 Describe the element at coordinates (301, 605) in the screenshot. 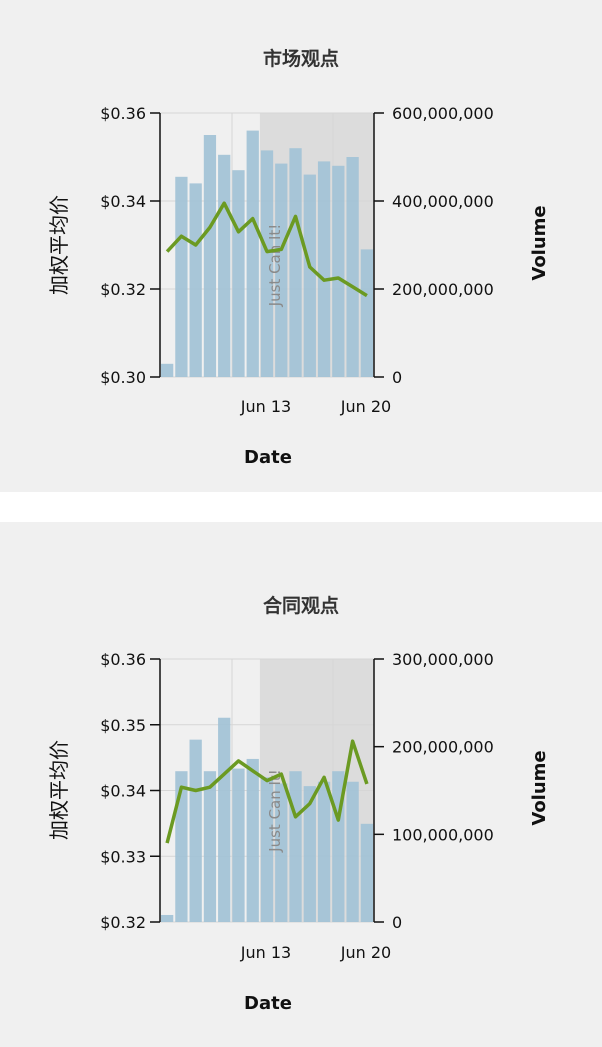

I see `chart-title: 合同观点` at that location.